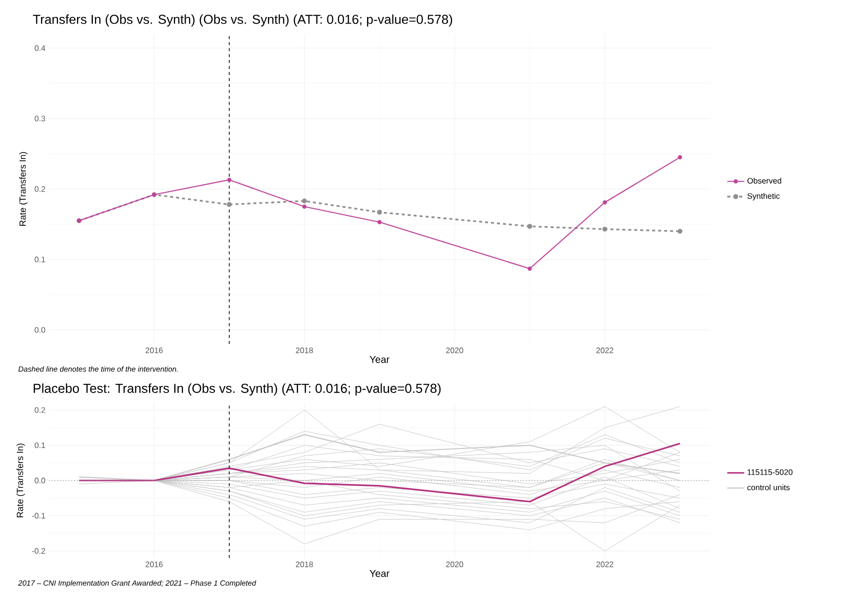 The image size is (860, 600). Describe the element at coordinates (242, 20) in the screenshot. I see `chart-title: Transfers In (Obs vs. Synth) (Obs vs. Synth) (ATT: 0.016; p-value=0.578)` at that location.